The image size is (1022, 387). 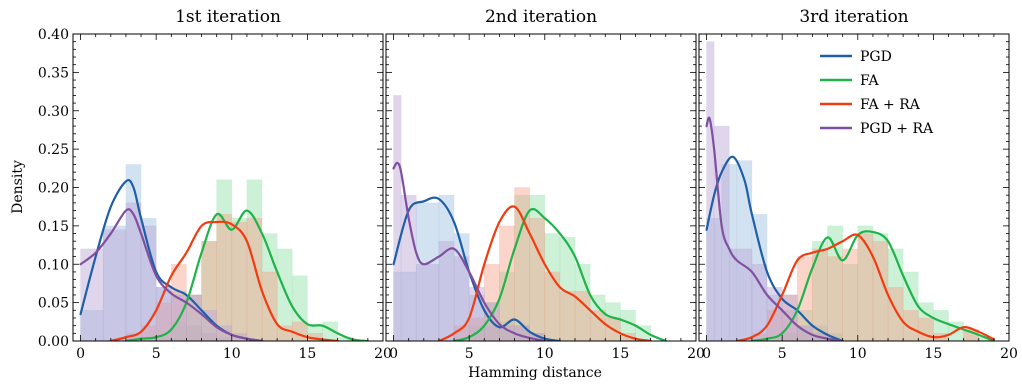 I want to click on y-tick-label: 0.35, so click(x=53, y=73).